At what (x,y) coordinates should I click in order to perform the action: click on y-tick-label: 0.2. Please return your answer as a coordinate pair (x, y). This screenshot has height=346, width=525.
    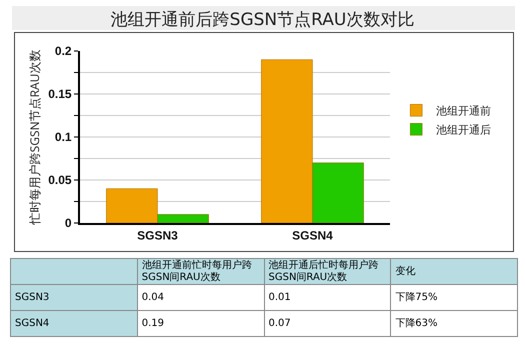
    Looking at the image, I should click on (63, 51).